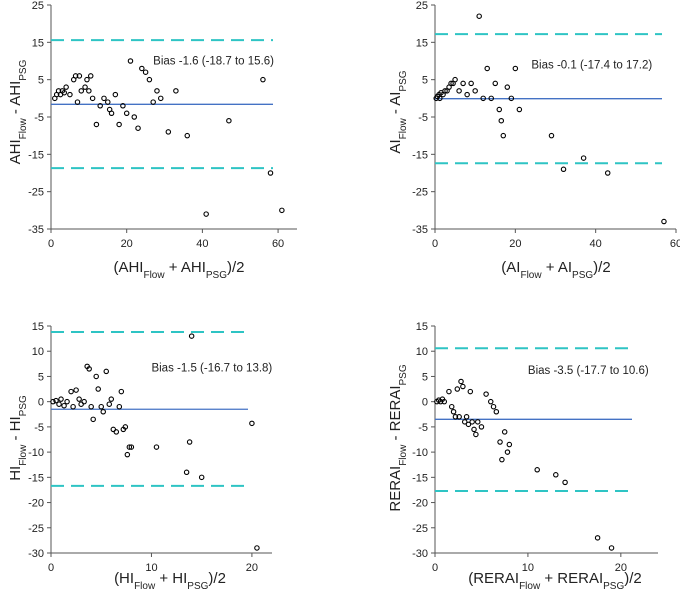 This screenshot has height=593, width=680. What do you see at coordinates (422, 43) in the screenshot?
I see `ai-y-tick-label: 15` at bounding box center [422, 43].